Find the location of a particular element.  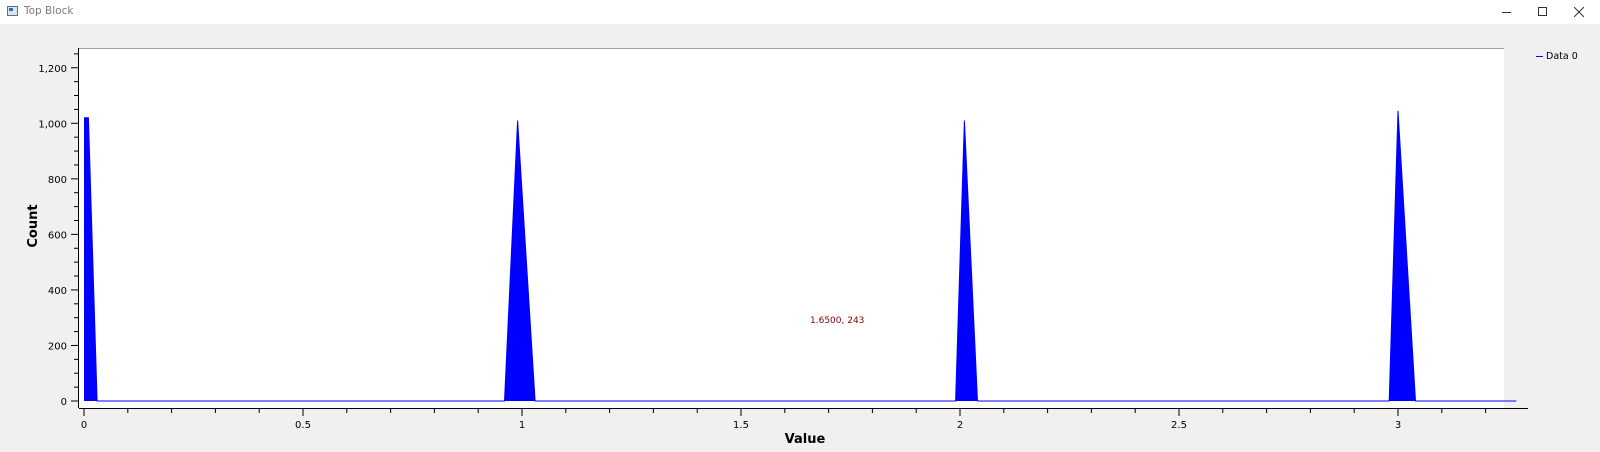

y-tick-label: 1,200 is located at coordinates (52, 69).